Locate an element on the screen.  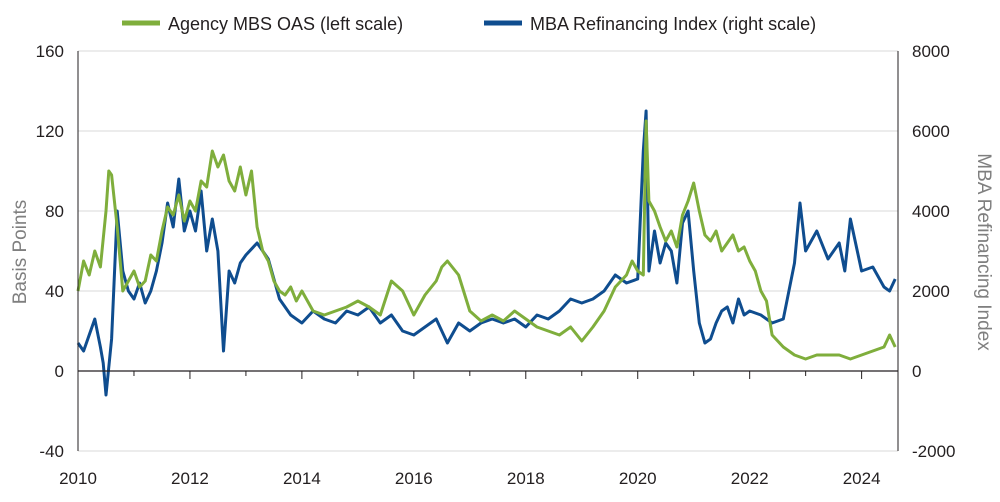
x-tick-label: 2016 is located at coordinates (414, 478).